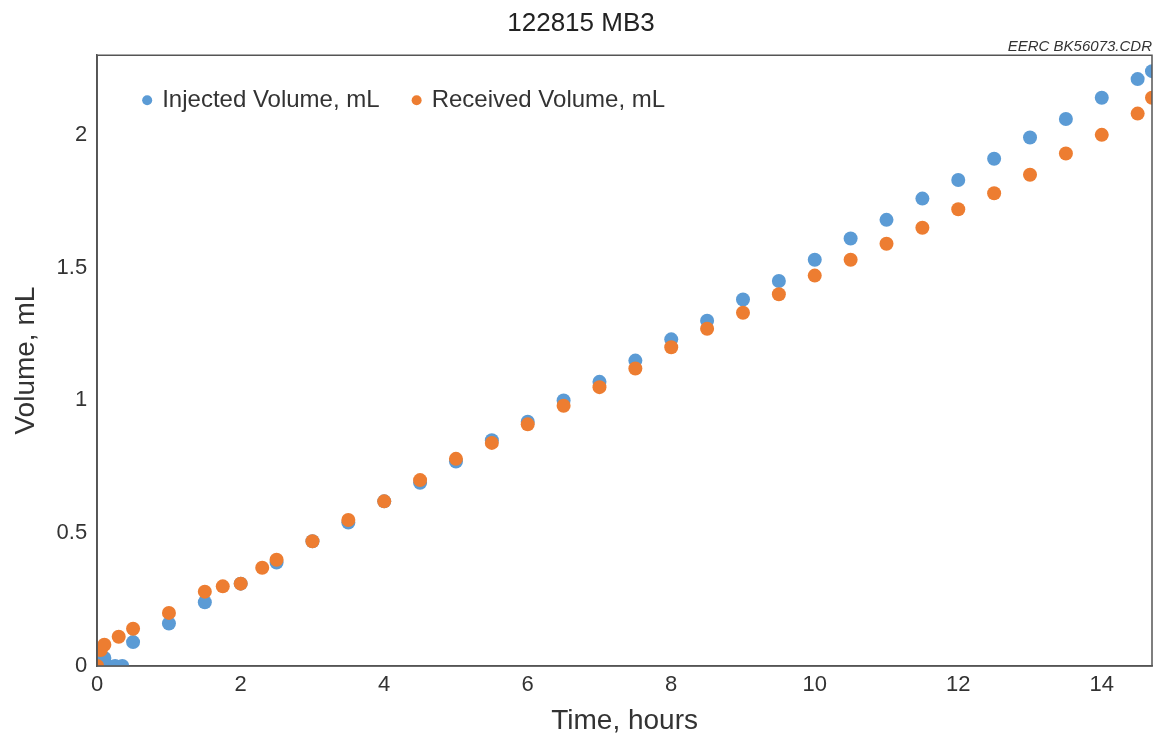 Image resolution: width=1159 pixels, height=738 pixels. I want to click on y-tick-label: 1.5, so click(72, 266).